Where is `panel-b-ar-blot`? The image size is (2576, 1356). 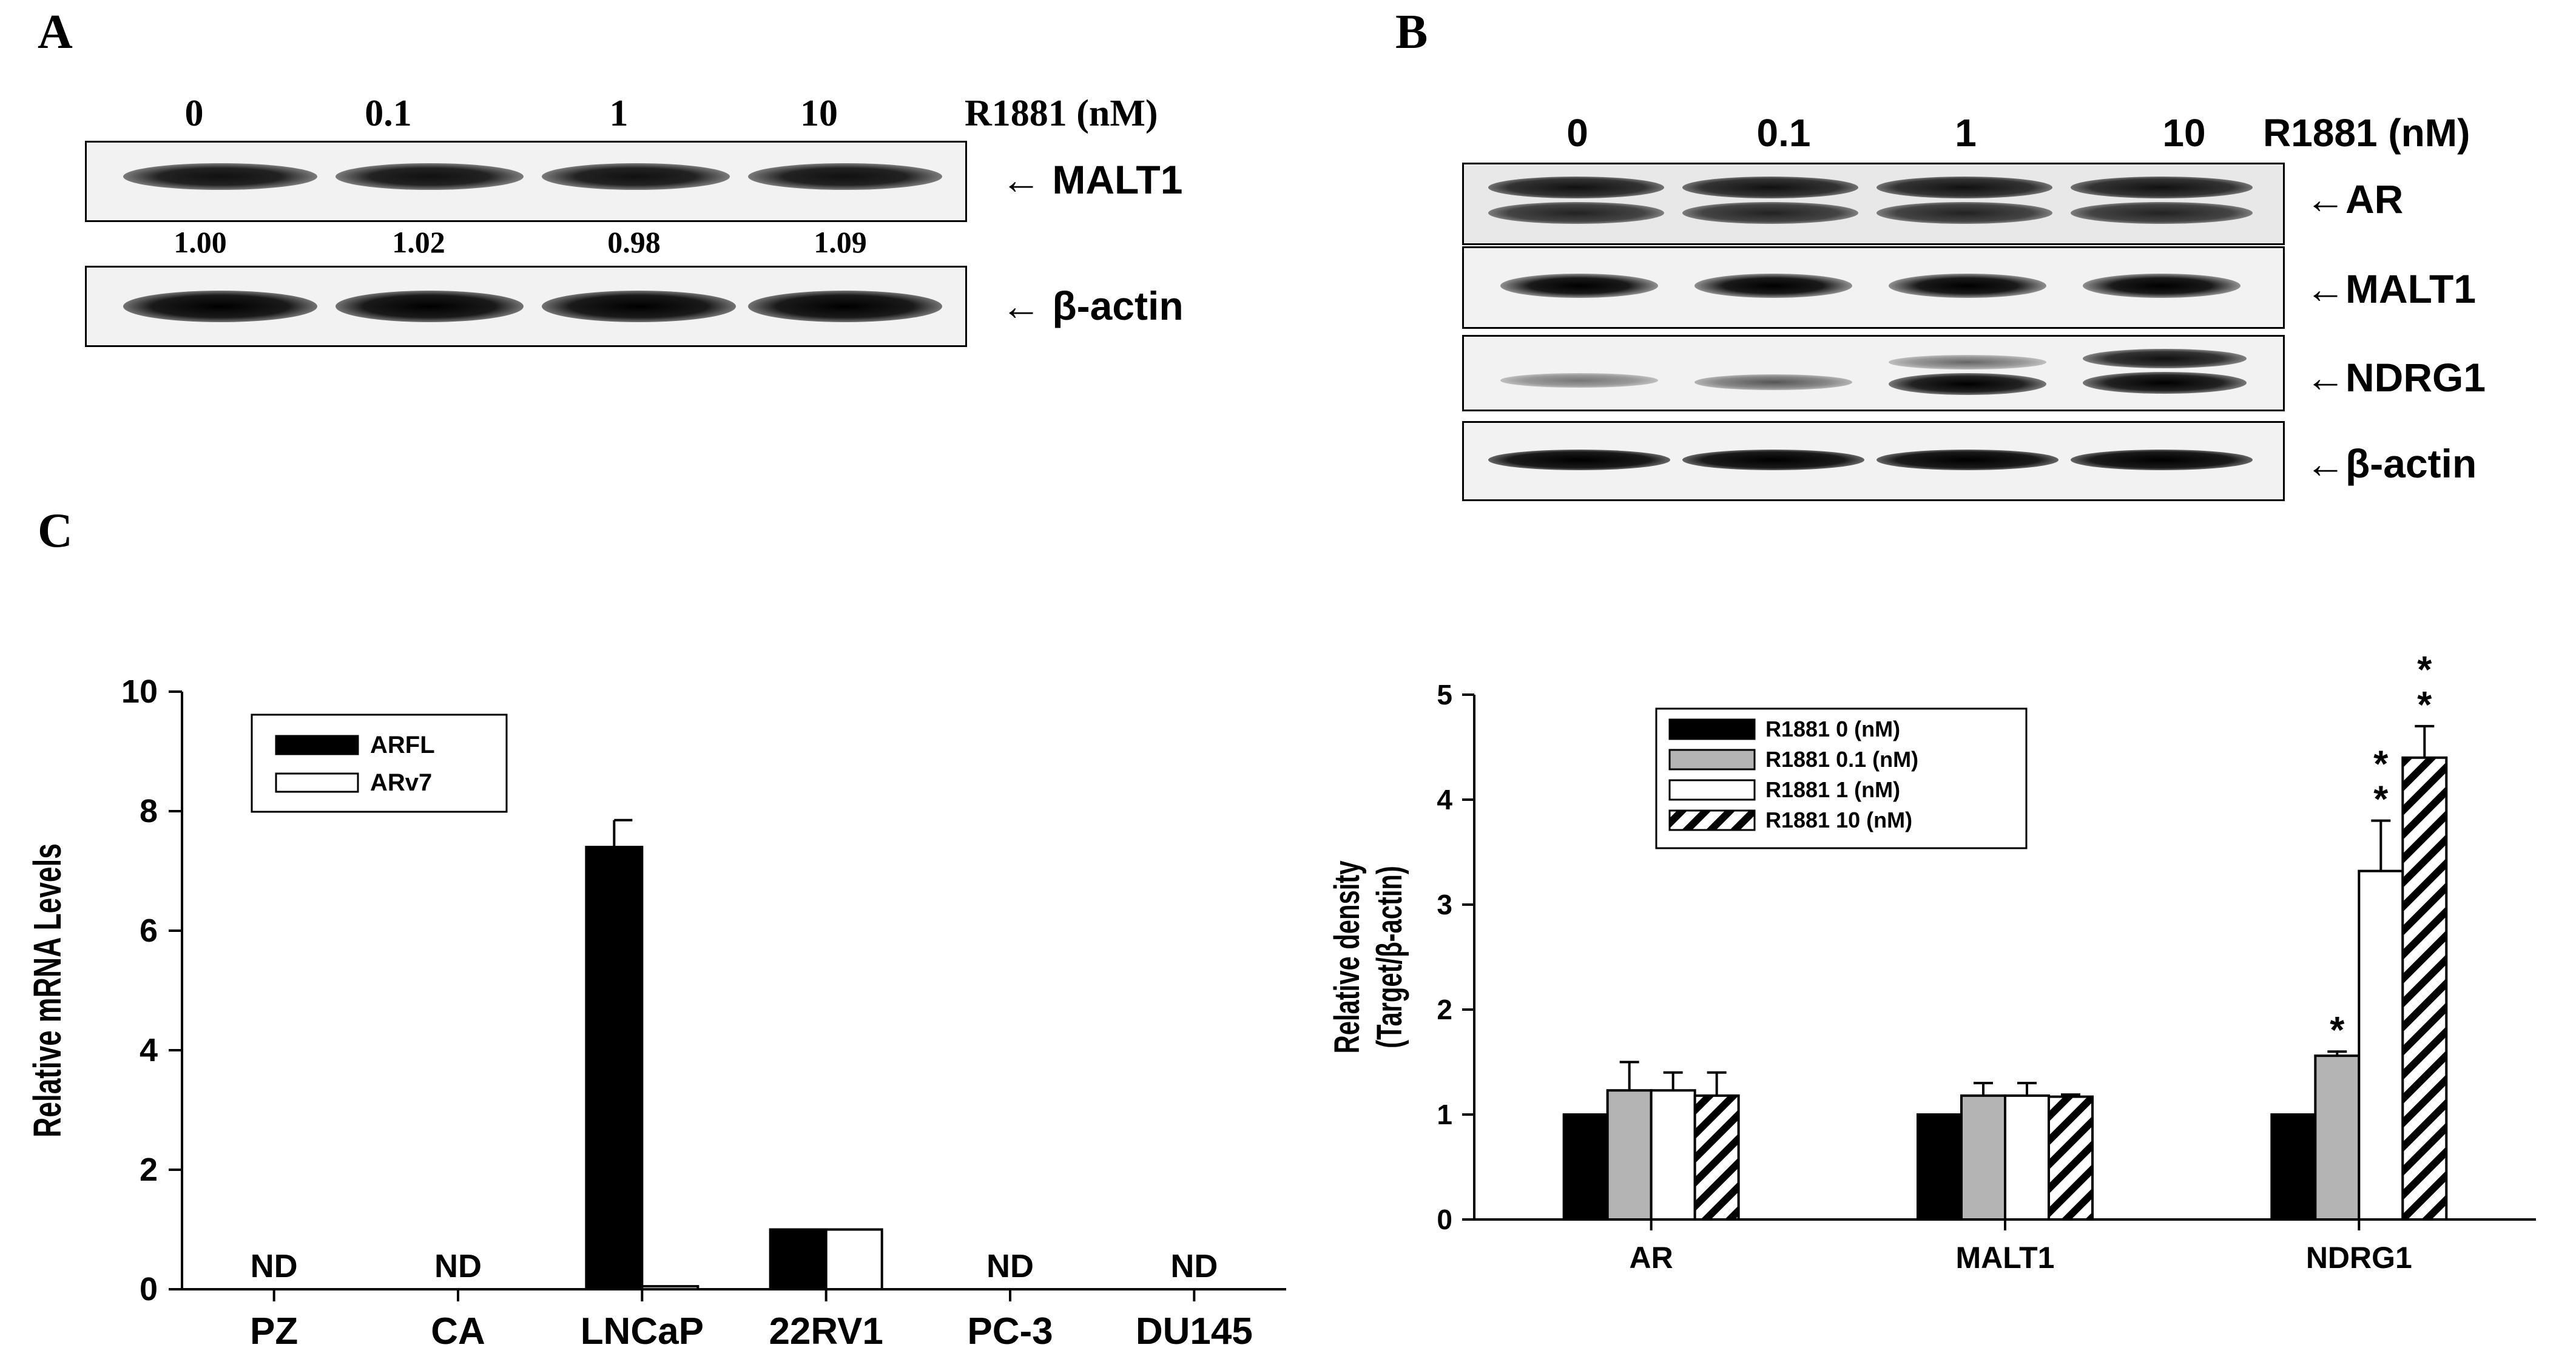 panel-b-ar-blot is located at coordinates (1873, 204).